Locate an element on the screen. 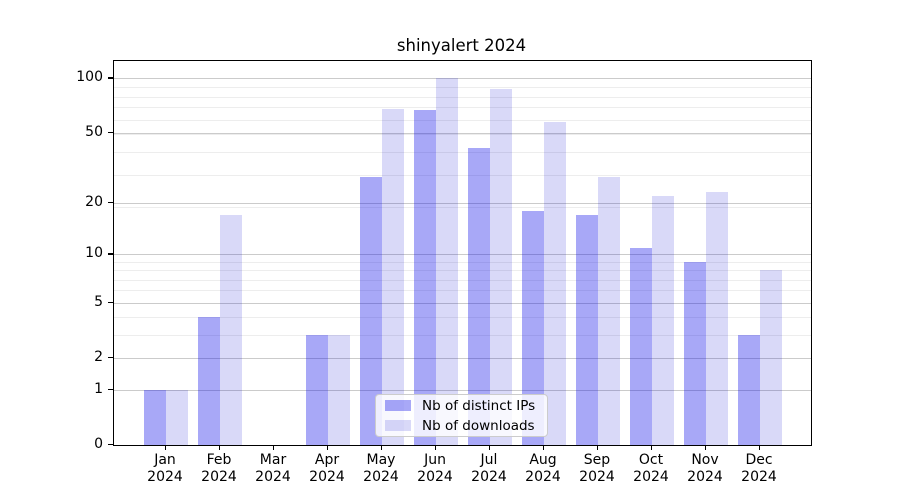 The height and width of the screenshot is (500, 900). x-tick-nov is located at coordinates (706, 448).